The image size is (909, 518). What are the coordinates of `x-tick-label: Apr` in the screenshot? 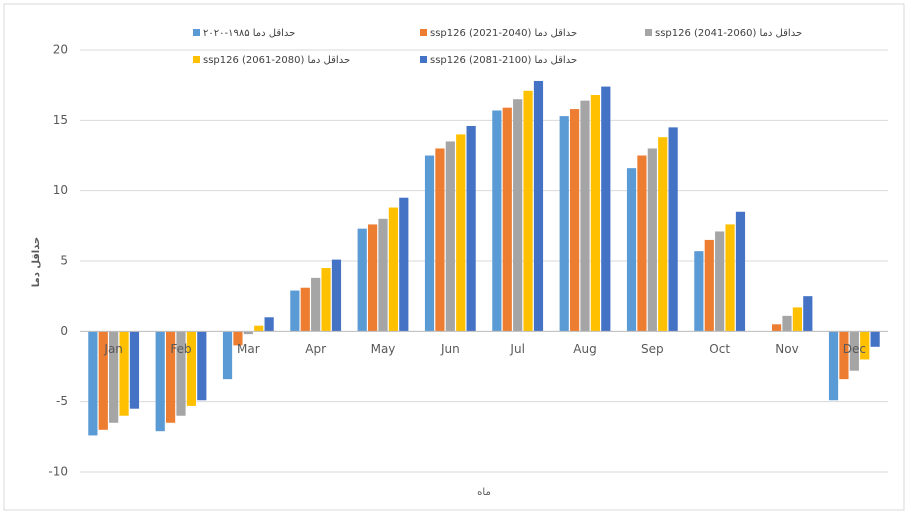 It's located at (315, 349).